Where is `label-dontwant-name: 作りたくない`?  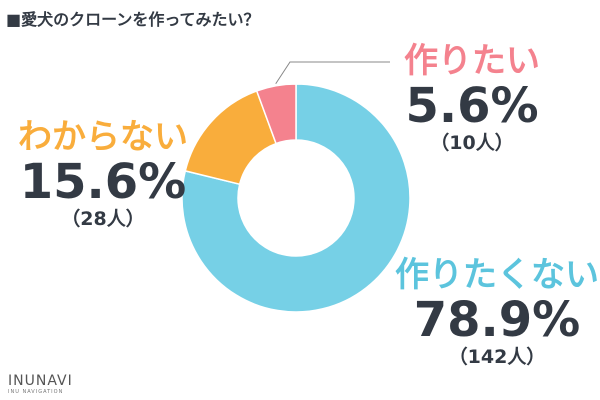
label-dontwant-name: 作りたくない is located at coordinates (497, 275).